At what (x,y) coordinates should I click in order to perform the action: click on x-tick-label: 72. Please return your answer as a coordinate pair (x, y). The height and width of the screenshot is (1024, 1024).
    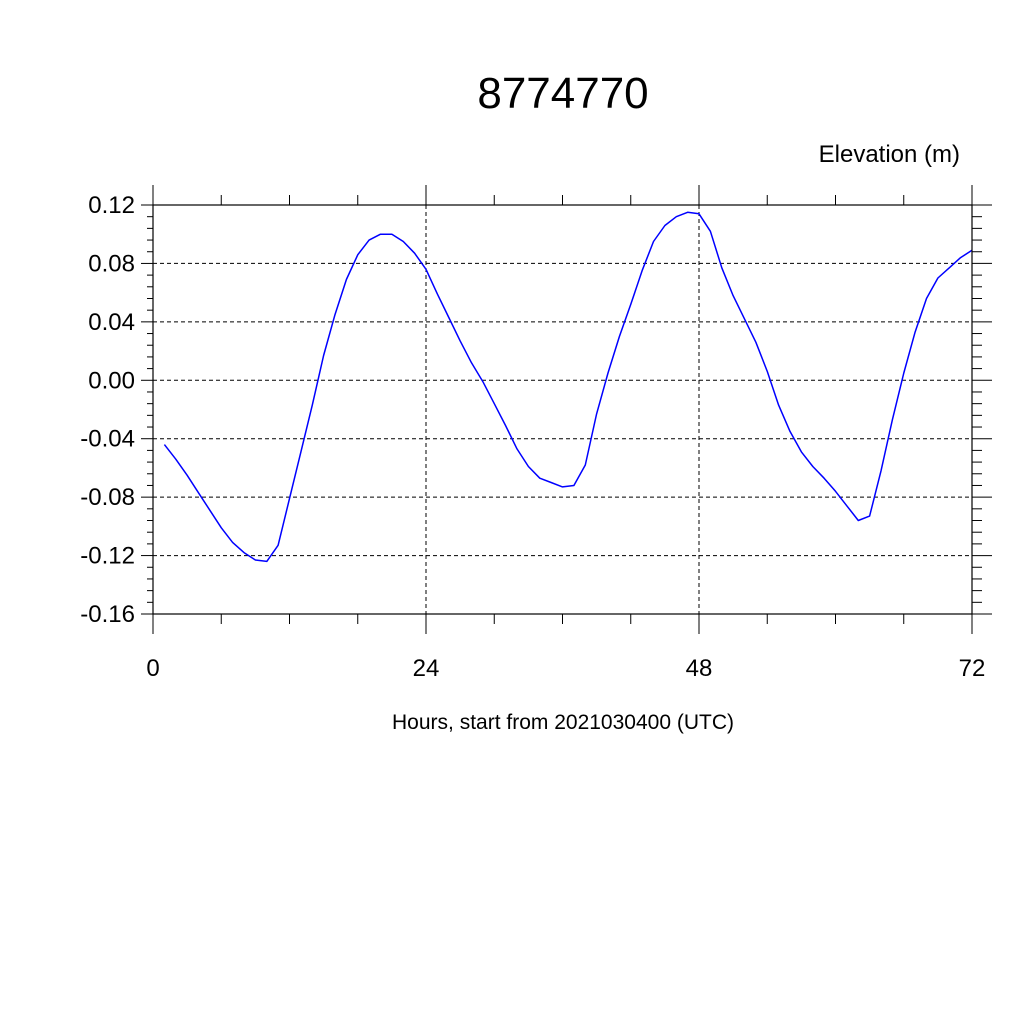
    Looking at the image, I should click on (972, 668).